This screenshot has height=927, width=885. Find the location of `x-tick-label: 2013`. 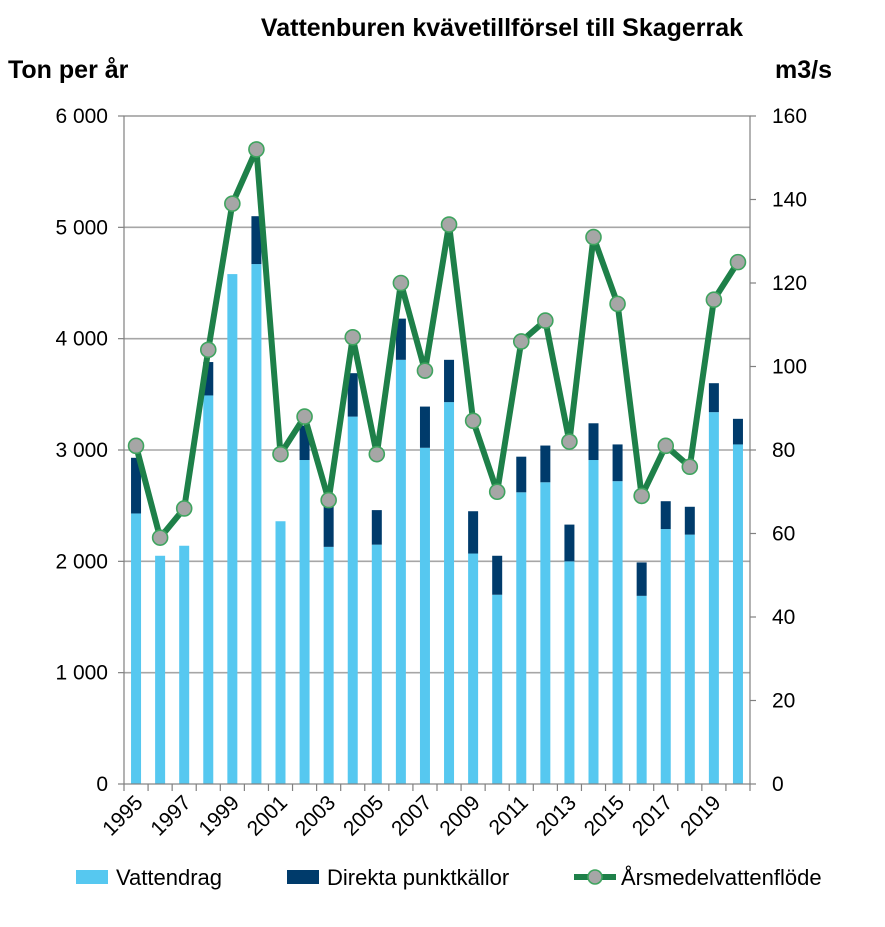

x-tick-label: 2013 is located at coordinates (556, 815).